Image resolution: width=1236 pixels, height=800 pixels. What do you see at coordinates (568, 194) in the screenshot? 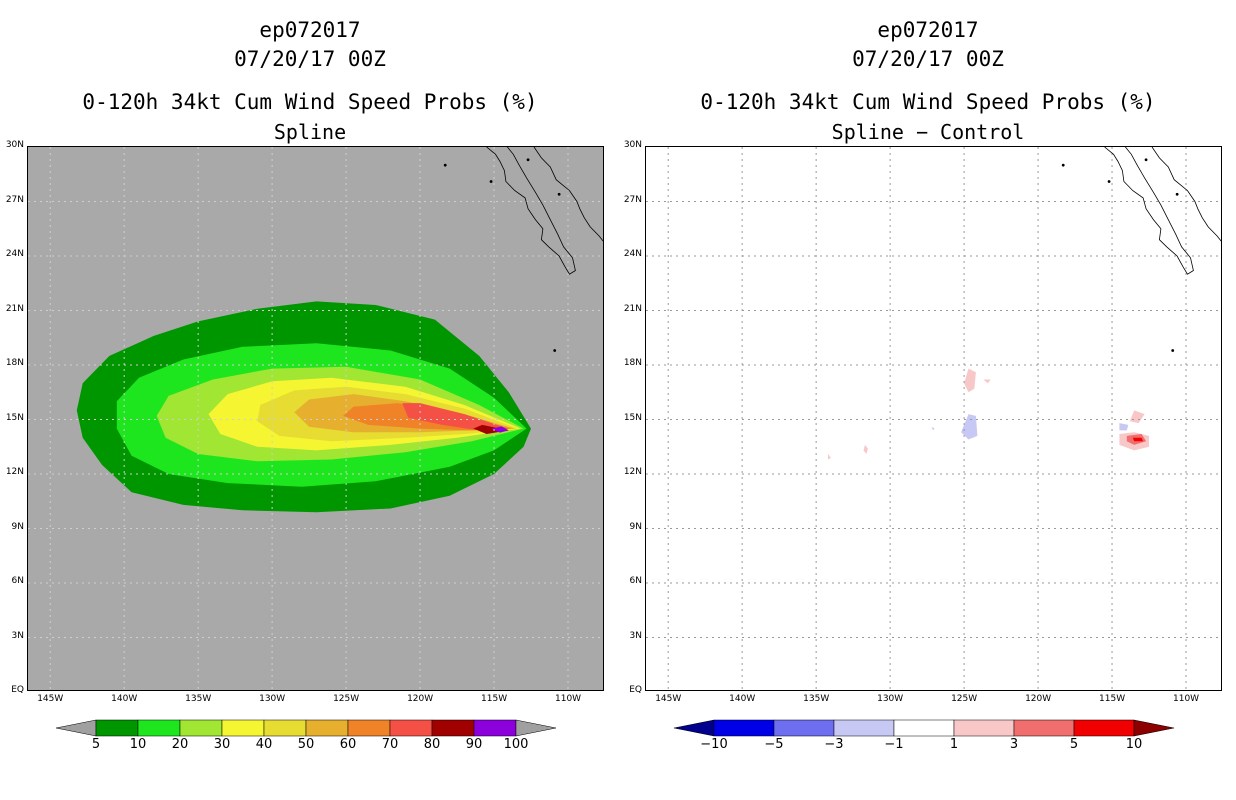
I see `coastline-mainland` at bounding box center [568, 194].